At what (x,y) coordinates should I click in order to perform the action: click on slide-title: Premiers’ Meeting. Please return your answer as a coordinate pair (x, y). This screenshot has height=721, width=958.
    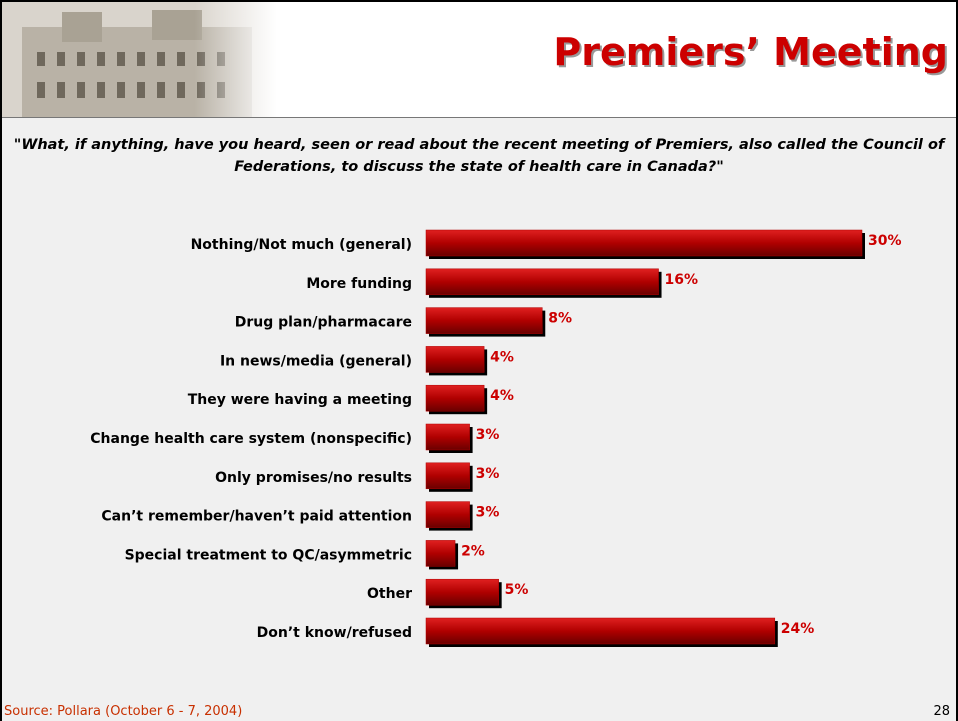
    Looking at the image, I should click on (750, 52).